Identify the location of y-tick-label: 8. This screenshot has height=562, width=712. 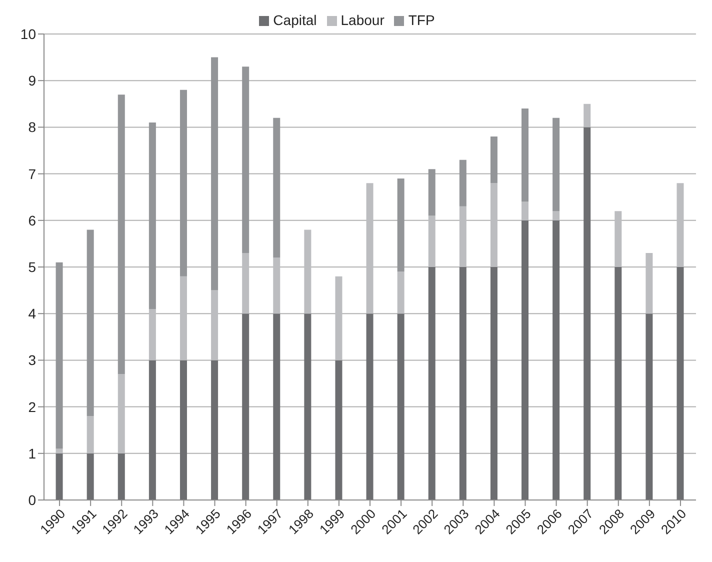
(32, 127).